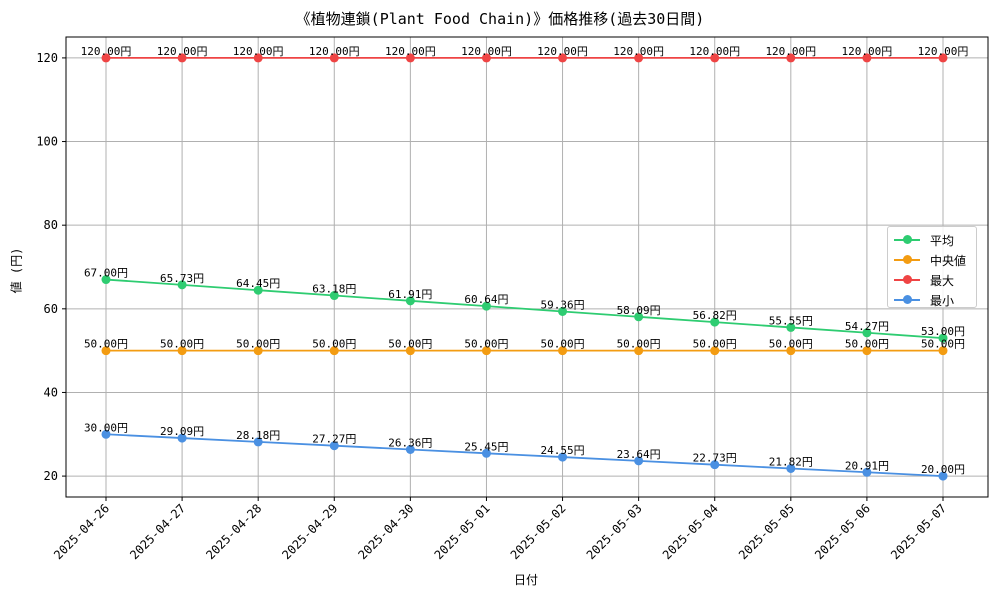  I want to click on legend-label: 中央値, so click(948, 260).